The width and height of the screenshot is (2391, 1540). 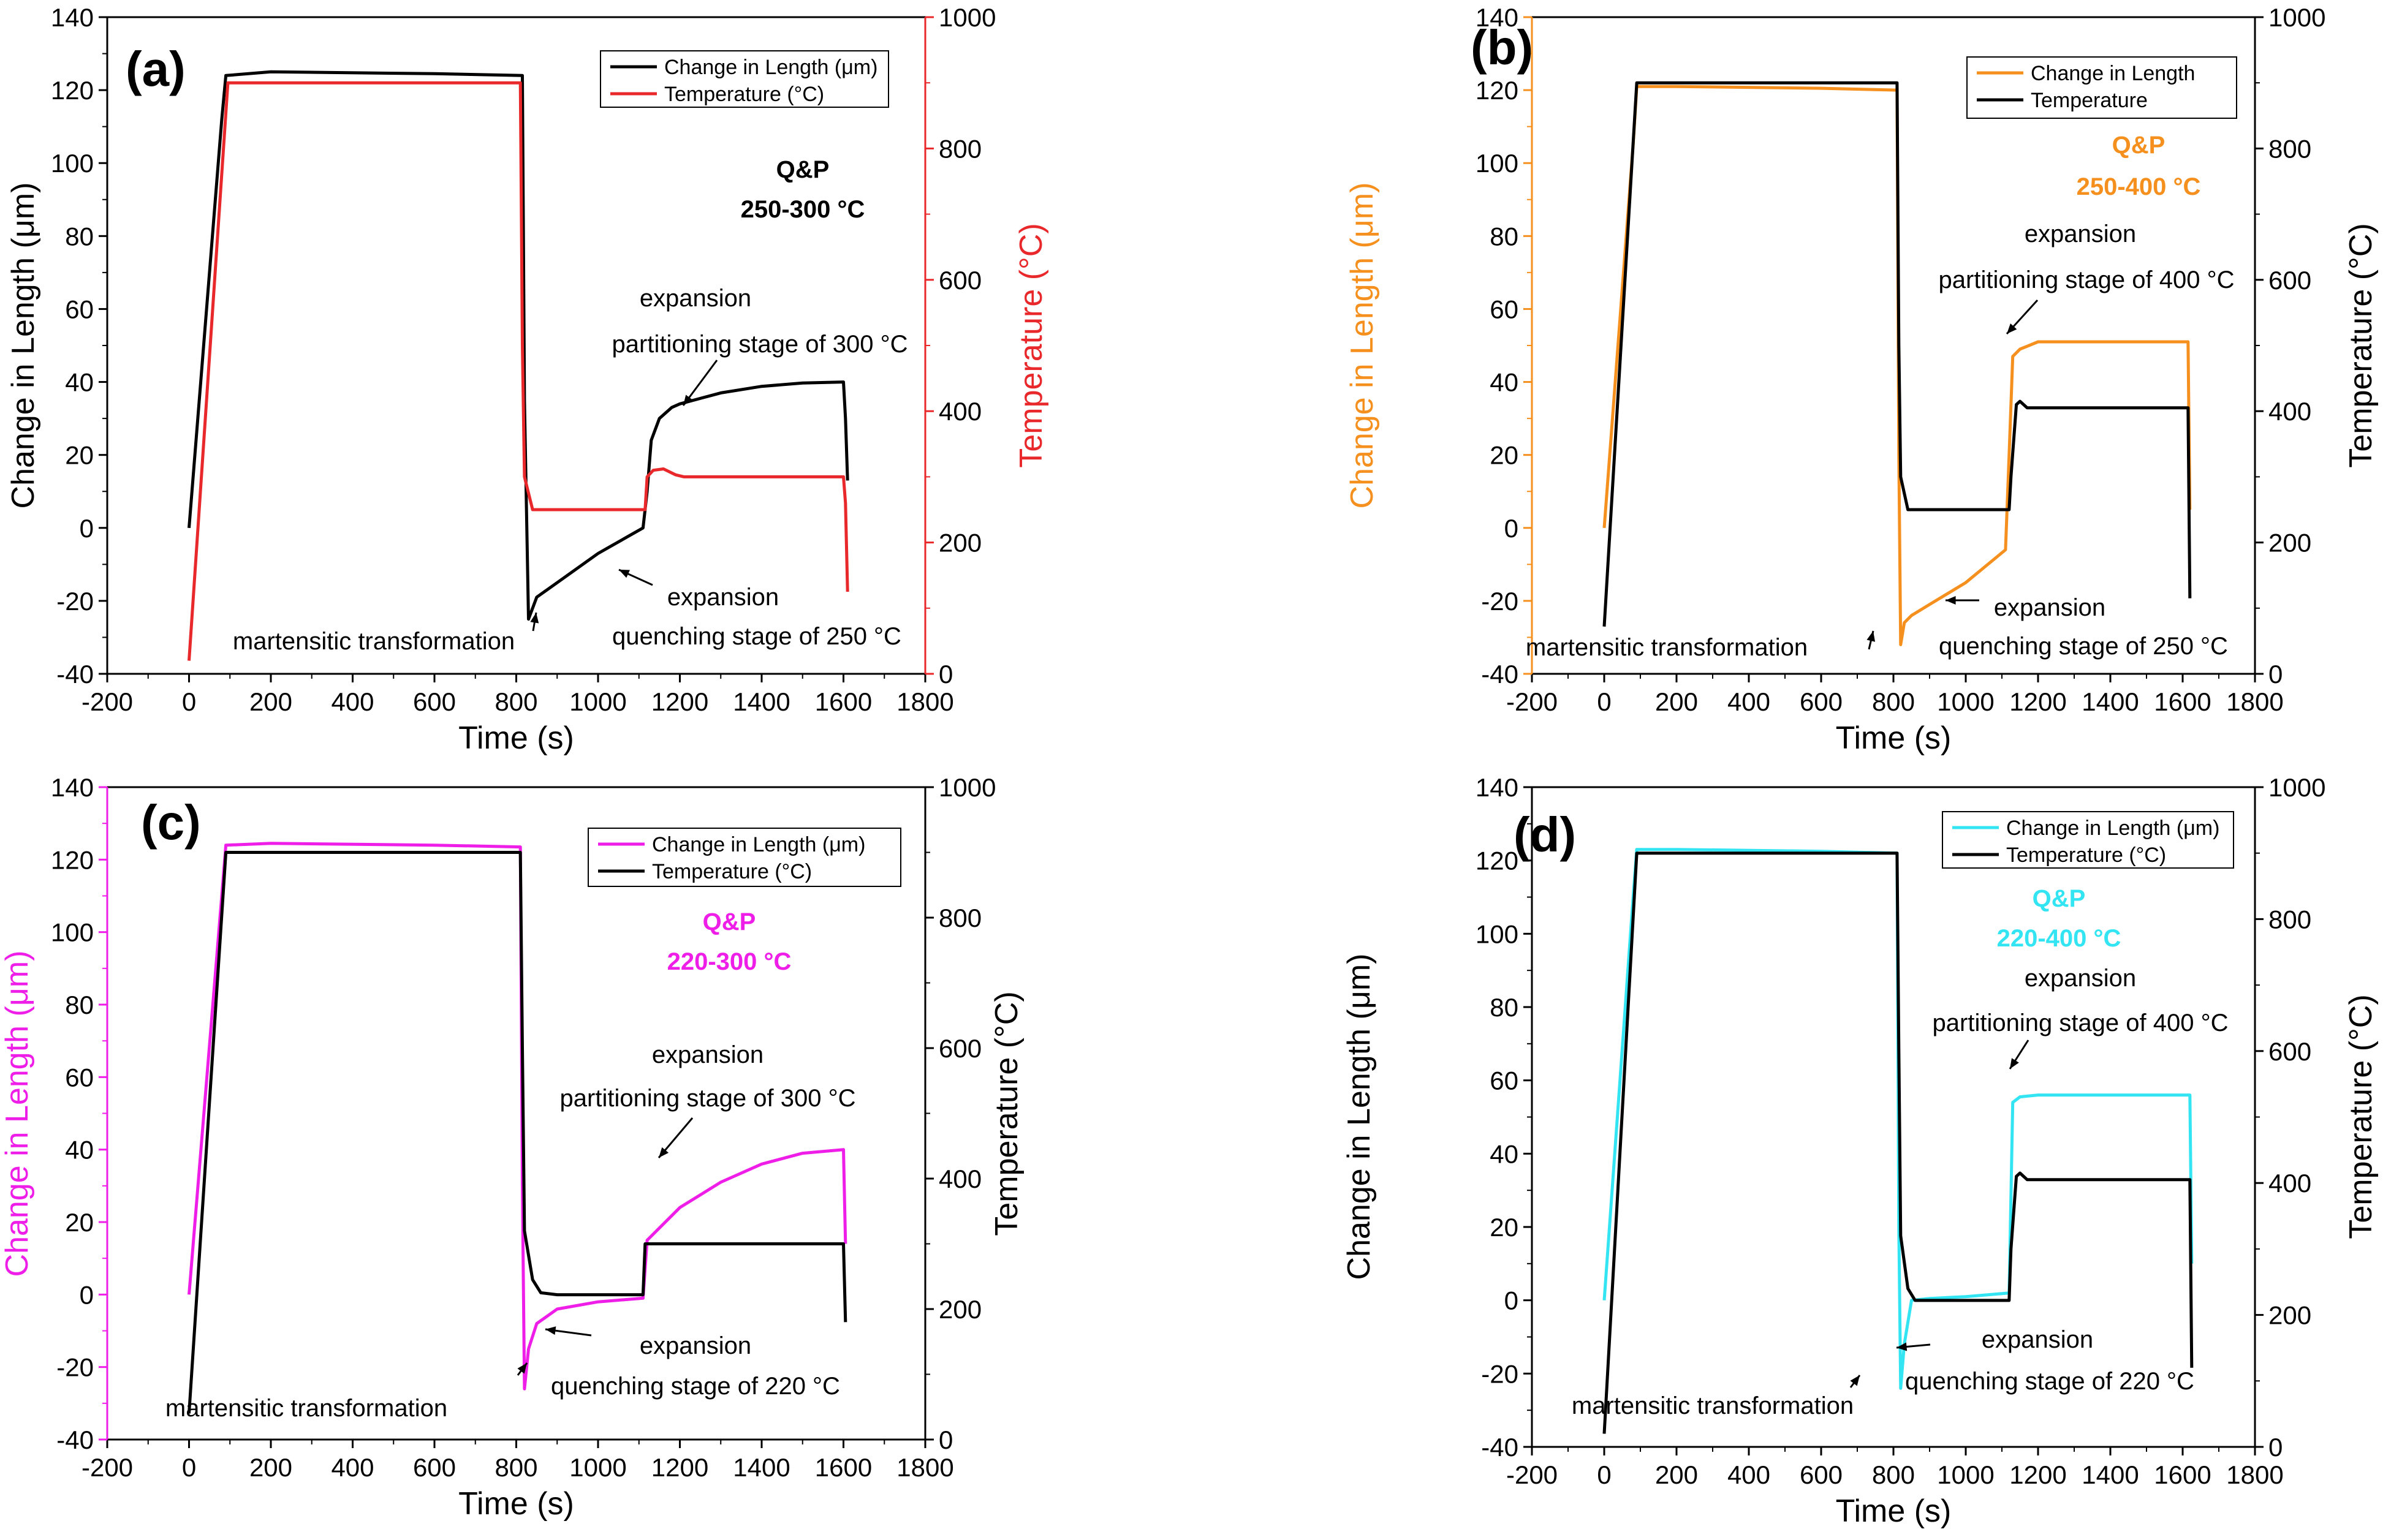 I want to click on y2-tick-label: 1000, so click(x=968, y=787).